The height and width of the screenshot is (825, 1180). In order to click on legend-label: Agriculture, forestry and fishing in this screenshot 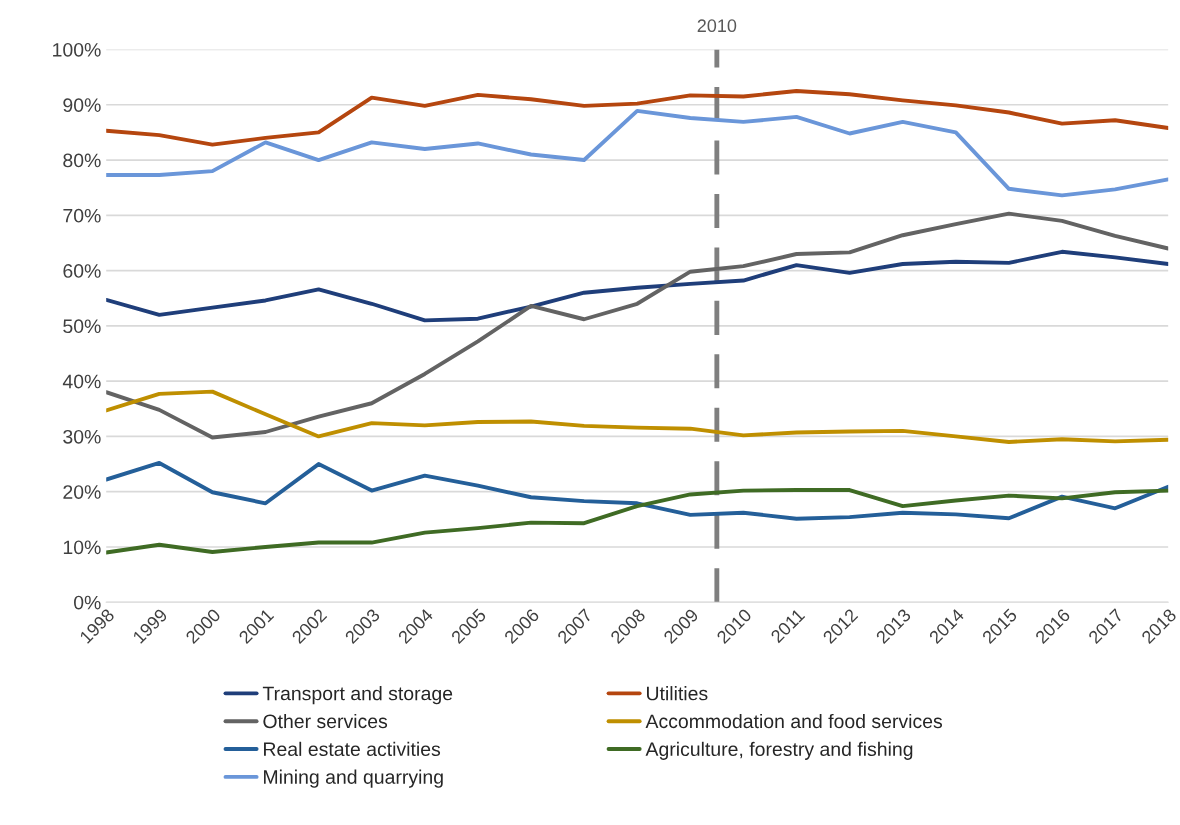, I will do `click(779, 750)`.